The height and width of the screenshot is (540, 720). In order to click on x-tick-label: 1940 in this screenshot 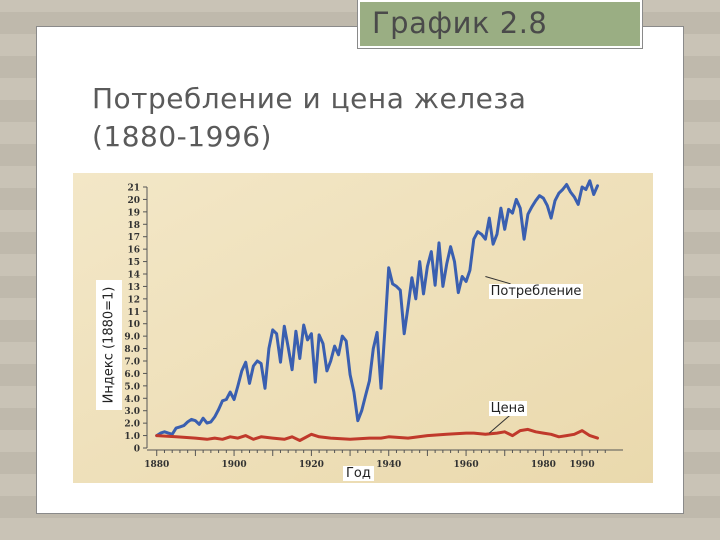, I will do `click(388, 465)`.